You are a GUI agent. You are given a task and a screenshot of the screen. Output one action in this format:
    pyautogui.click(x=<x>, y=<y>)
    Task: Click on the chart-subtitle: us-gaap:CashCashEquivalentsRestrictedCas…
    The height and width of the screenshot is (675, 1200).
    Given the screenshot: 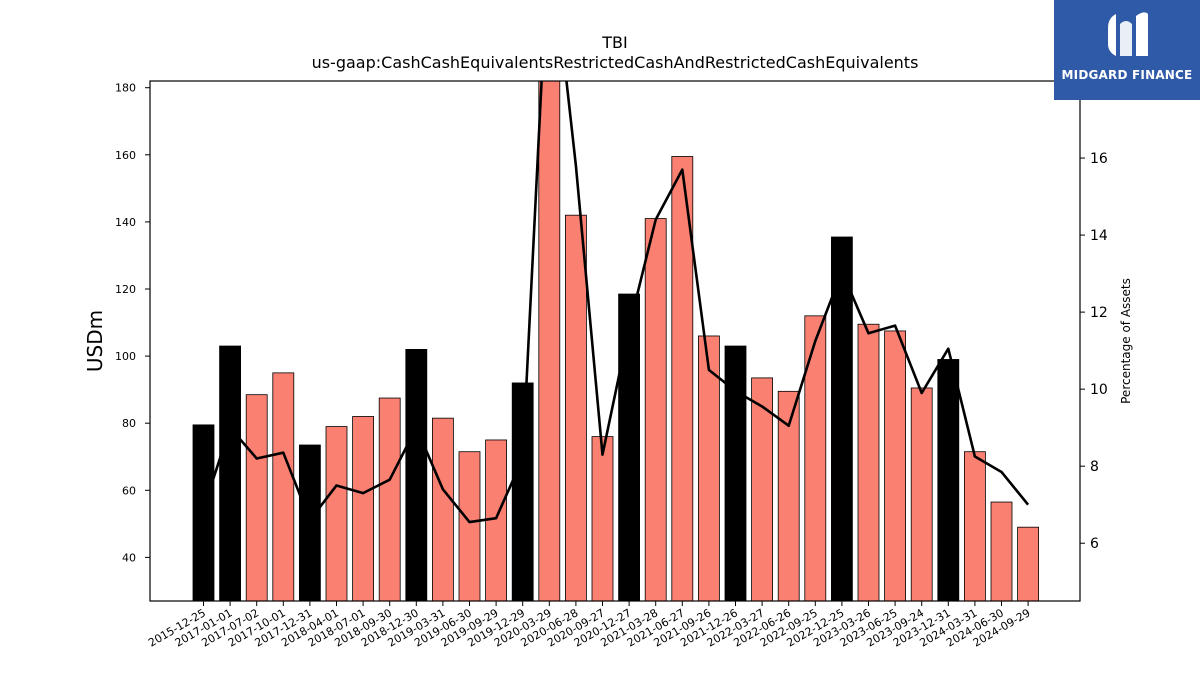 What is the action you would take?
    pyautogui.click(x=615, y=62)
    